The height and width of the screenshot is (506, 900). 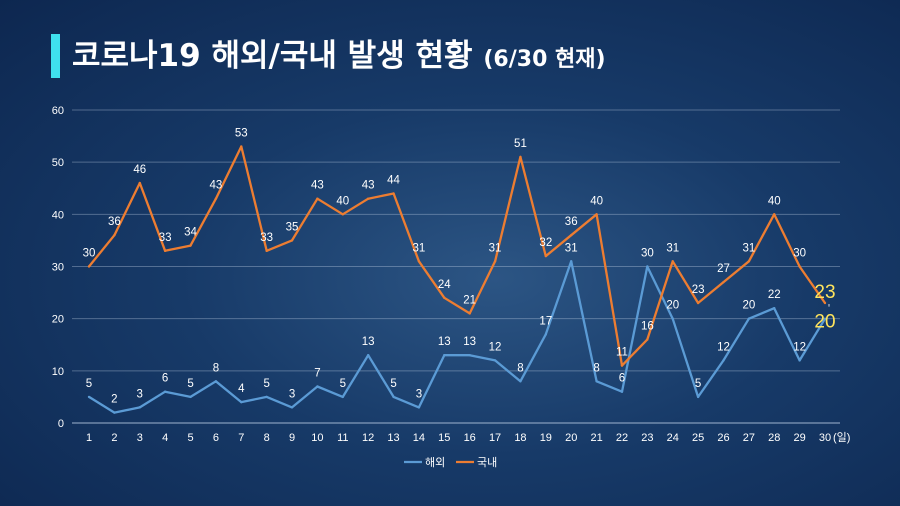 I want to click on y-tick-label: 0, so click(x=61, y=424).